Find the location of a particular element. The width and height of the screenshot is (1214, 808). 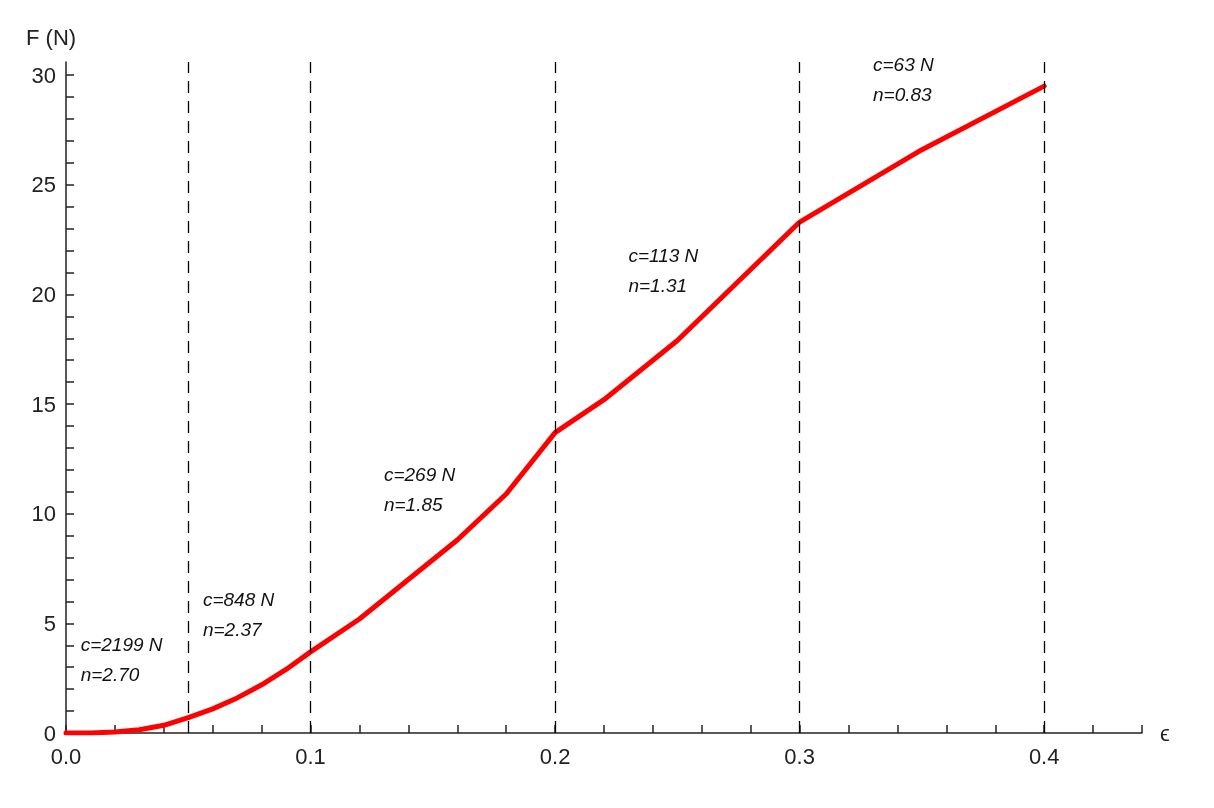

x-tick-label: 0.1 is located at coordinates (310, 756).